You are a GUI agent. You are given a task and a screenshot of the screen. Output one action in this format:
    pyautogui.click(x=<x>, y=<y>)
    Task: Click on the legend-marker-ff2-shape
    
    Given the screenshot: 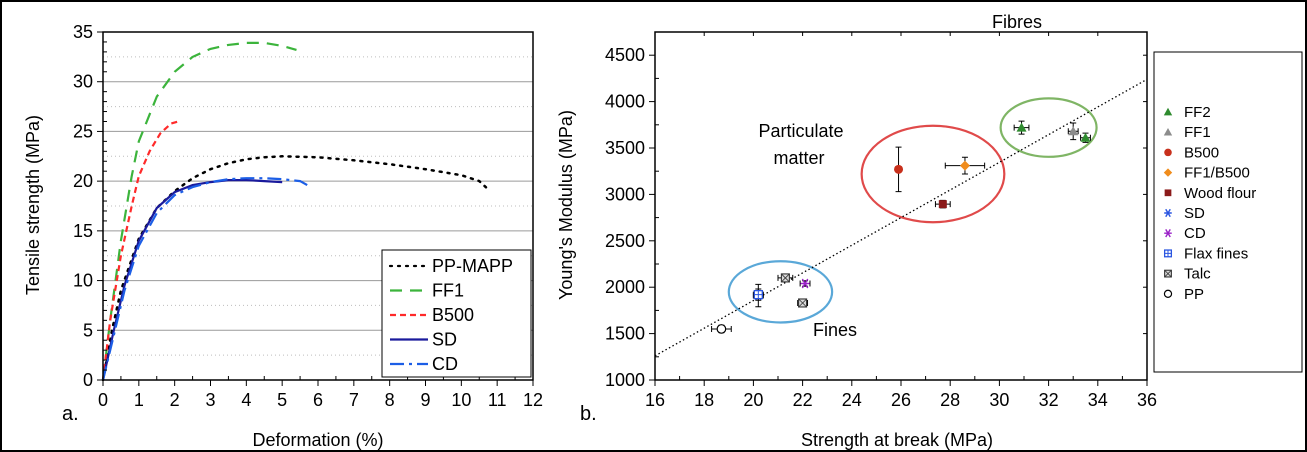 What is the action you would take?
    pyautogui.click(x=1168, y=111)
    